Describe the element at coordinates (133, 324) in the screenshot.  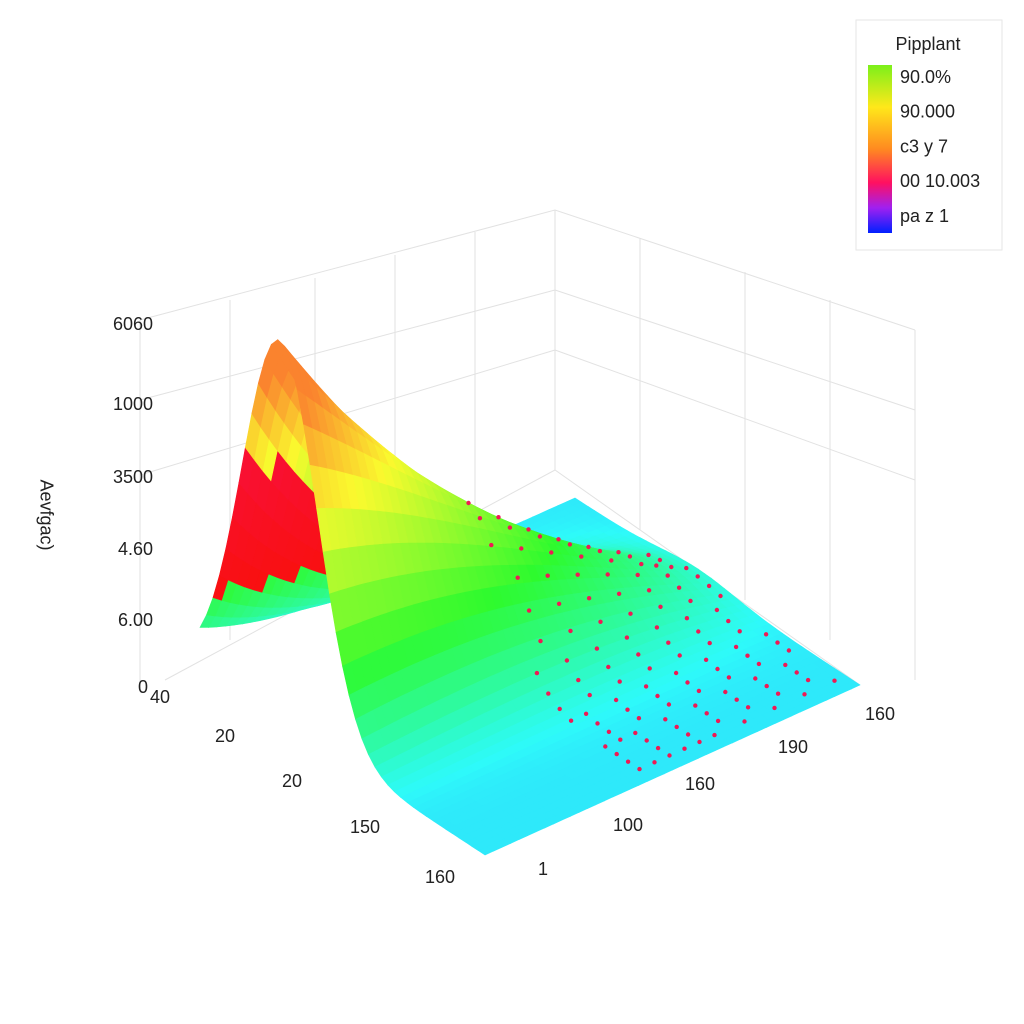
I see `z-tick-label: 6060` at that location.